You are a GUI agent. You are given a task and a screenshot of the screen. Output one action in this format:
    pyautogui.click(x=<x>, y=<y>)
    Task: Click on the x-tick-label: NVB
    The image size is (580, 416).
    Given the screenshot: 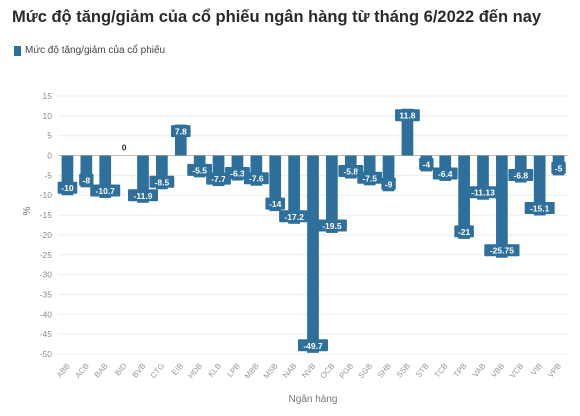 What is the action you would take?
    pyautogui.click(x=308, y=371)
    